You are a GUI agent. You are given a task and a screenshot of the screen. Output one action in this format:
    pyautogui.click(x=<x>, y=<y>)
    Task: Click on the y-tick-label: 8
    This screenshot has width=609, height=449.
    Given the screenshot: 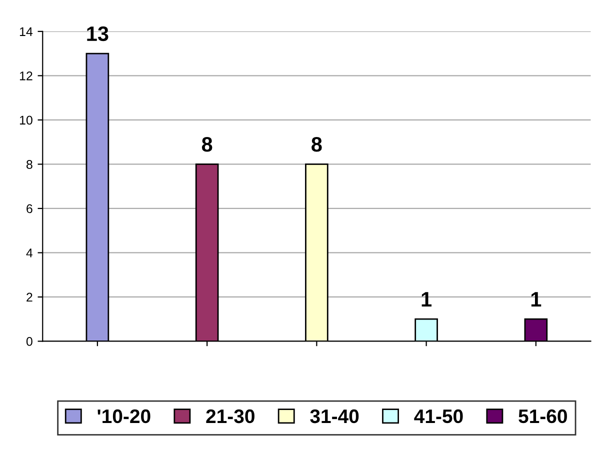 What is the action you would take?
    pyautogui.click(x=29, y=164)
    